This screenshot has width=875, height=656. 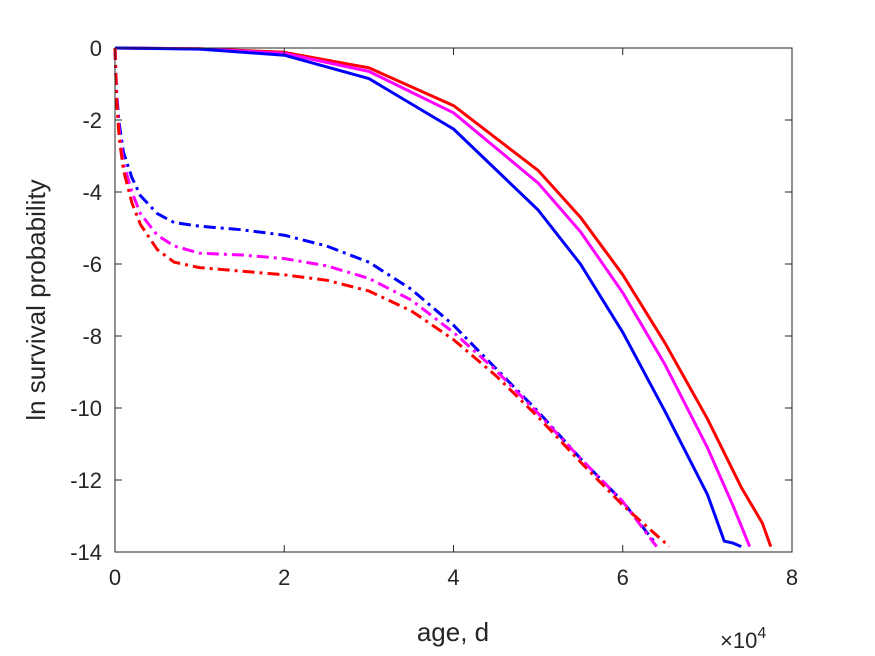 What do you see at coordinates (453, 632) in the screenshot?
I see `x-axis-label: age, d` at bounding box center [453, 632].